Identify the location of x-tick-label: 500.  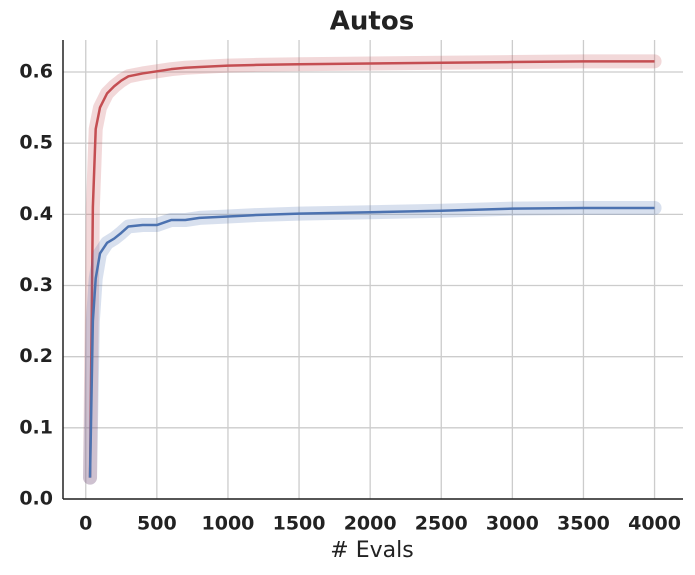
(157, 524).